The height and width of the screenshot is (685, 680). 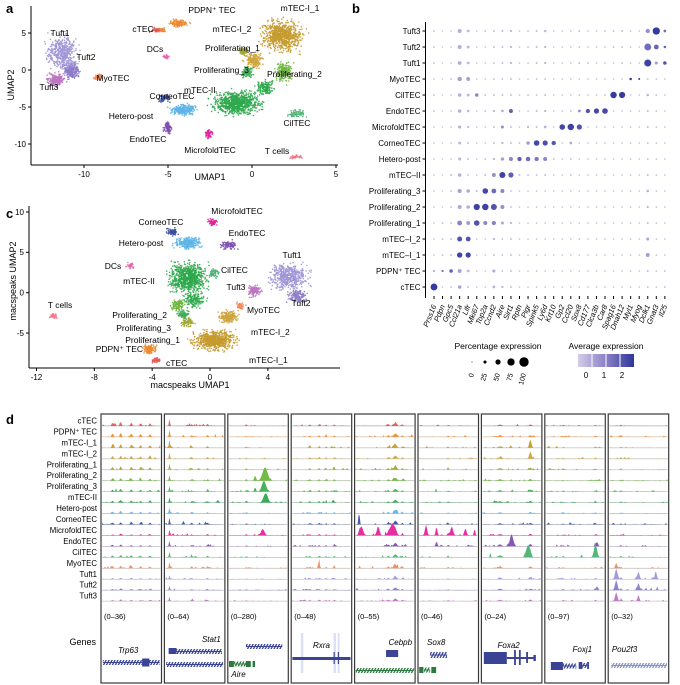 I want to click on coverage-track-Proliferating_2-col1, so click(x=131, y=479).